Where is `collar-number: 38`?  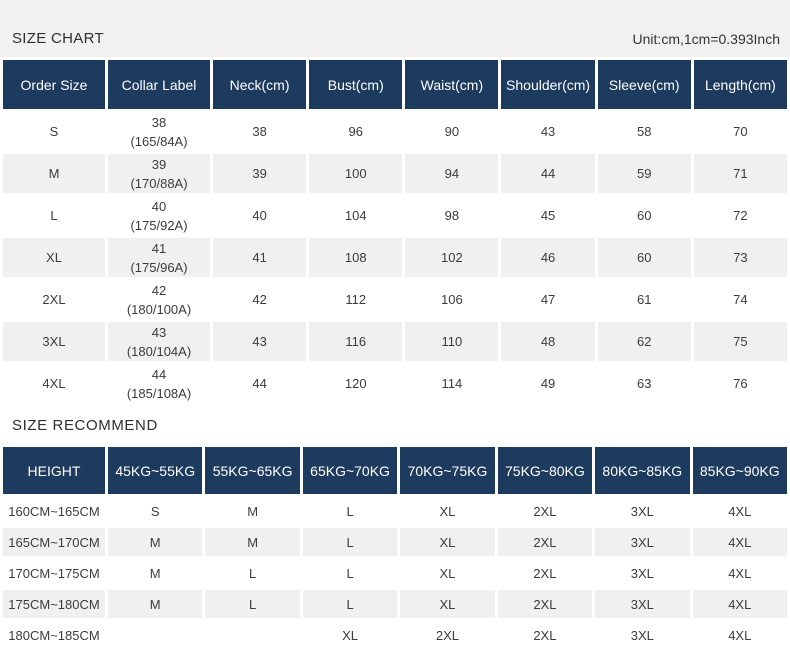
collar-number: 38 is located at coordinates (159, 122).